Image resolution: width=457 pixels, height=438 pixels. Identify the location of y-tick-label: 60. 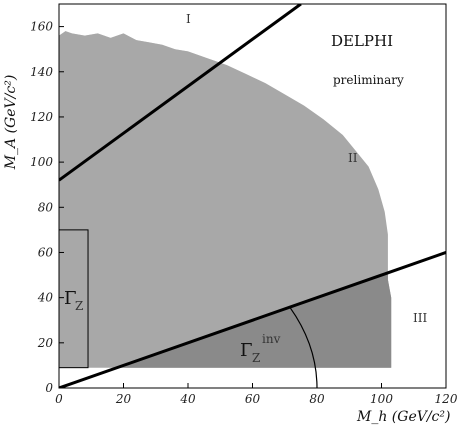
(46, 252).